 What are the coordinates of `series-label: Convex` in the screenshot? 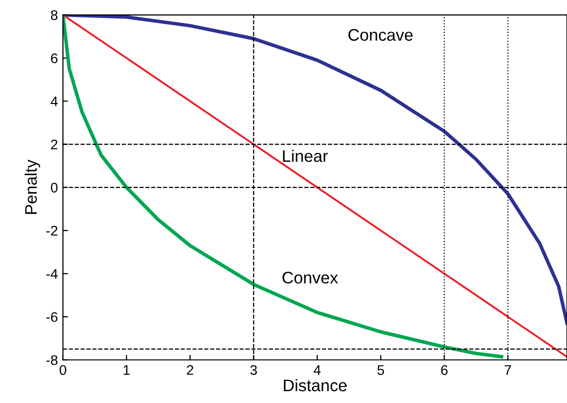 It's located at (310, 278).